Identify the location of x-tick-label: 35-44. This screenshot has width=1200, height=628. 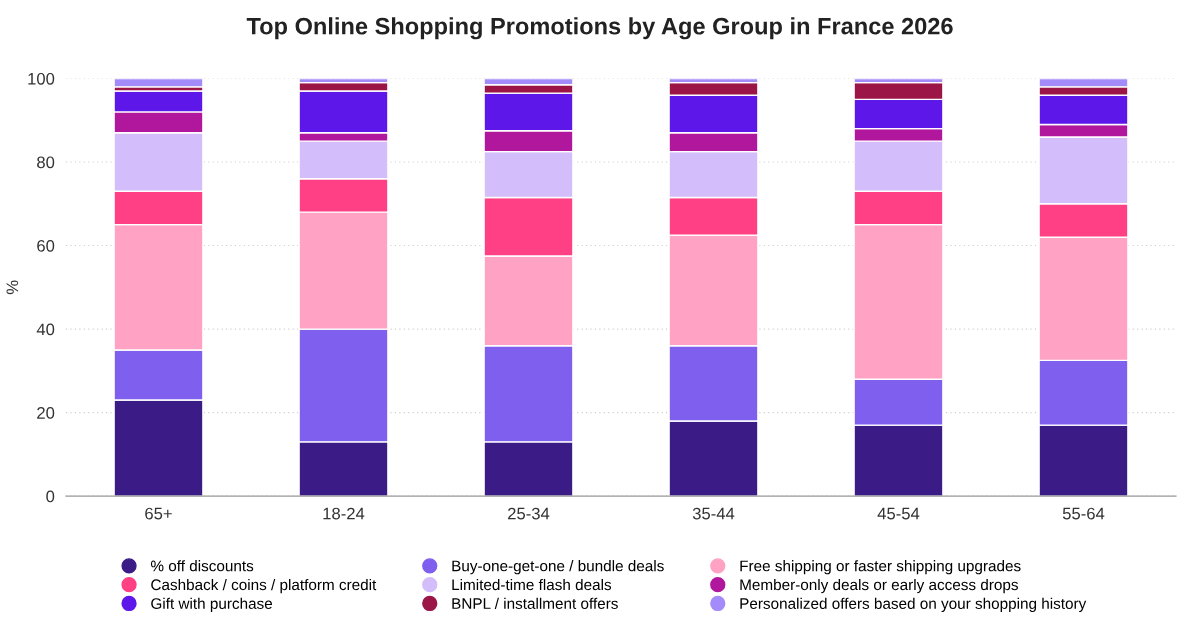
(713, 513).